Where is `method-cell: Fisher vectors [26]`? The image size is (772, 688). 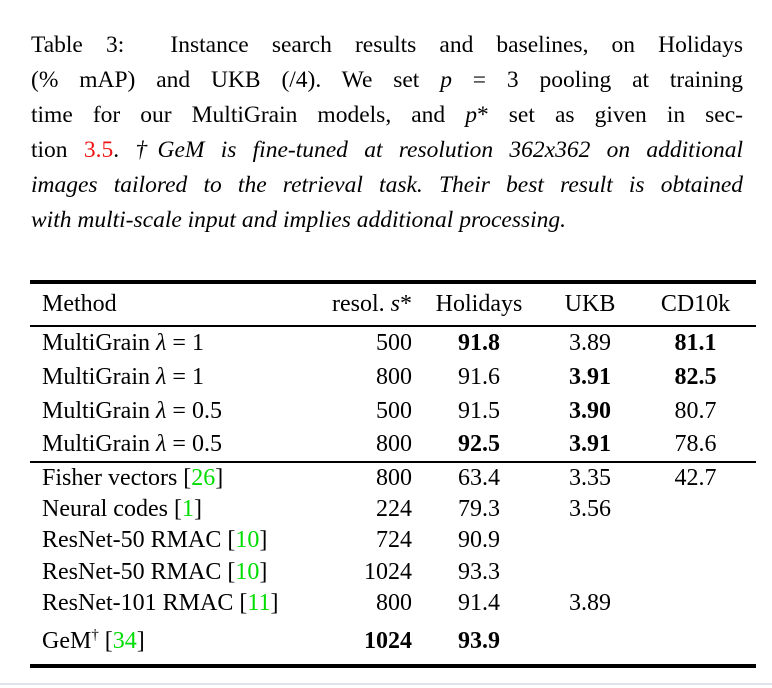
method-cell: Fisher vectors [26] is located at coordinates (178, 478).